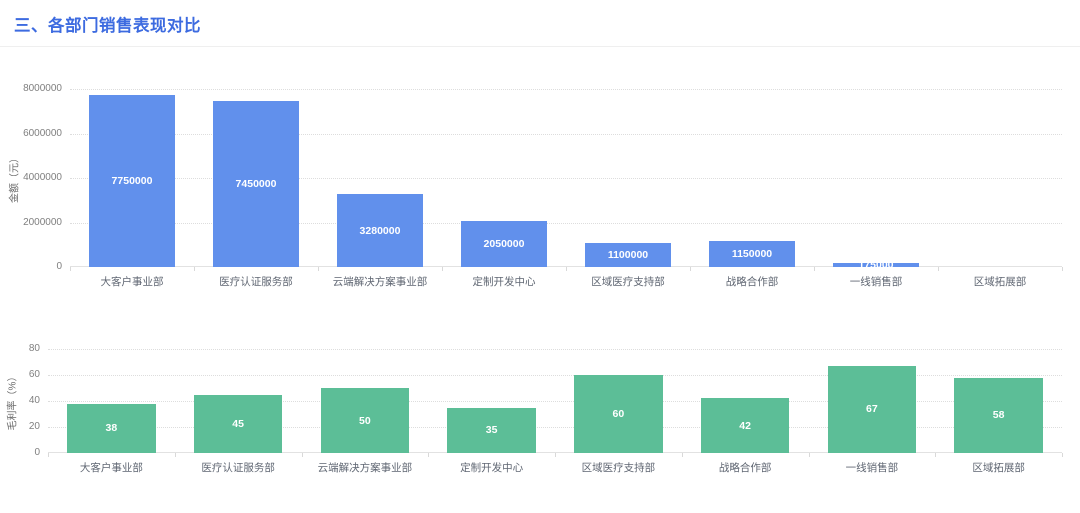 Image resolution: width=1080 pixels, height=513 pixels. I want to click on bar: 38, so click(111, 428).